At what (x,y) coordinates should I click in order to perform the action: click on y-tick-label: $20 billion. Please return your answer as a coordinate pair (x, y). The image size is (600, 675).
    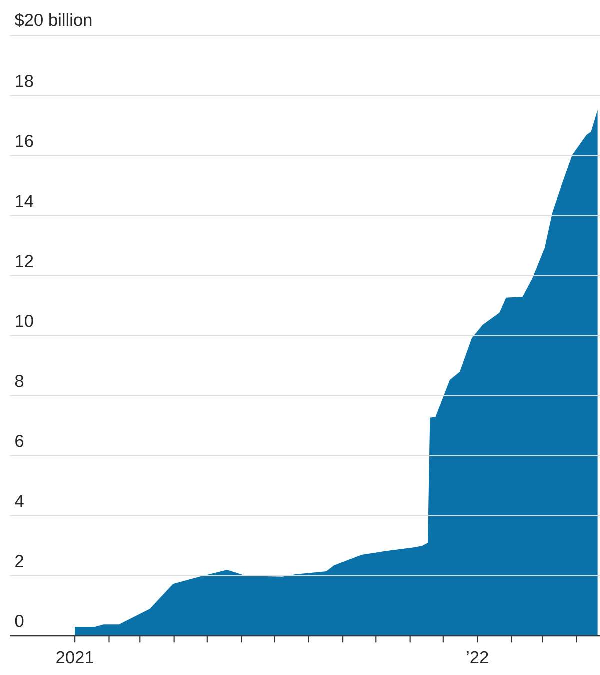
    Looking at the image, I should click on (53, 20).